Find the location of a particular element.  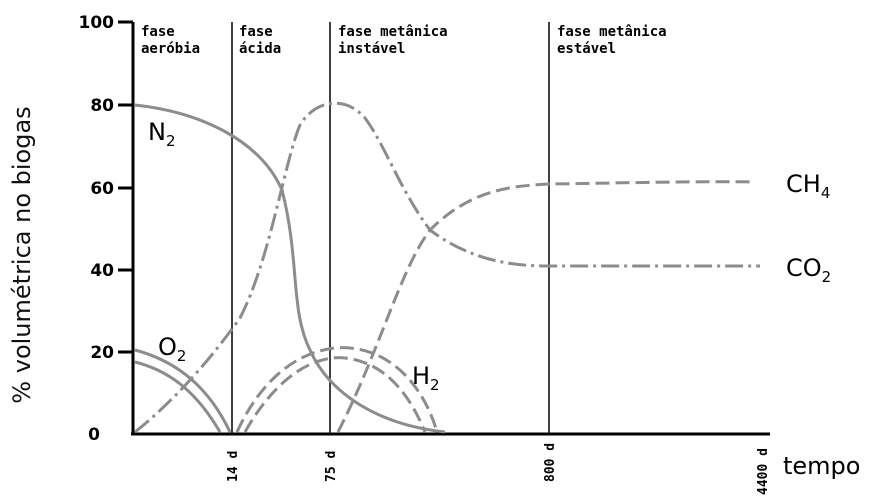

series-h2-line is located at coordinates (337, 389).